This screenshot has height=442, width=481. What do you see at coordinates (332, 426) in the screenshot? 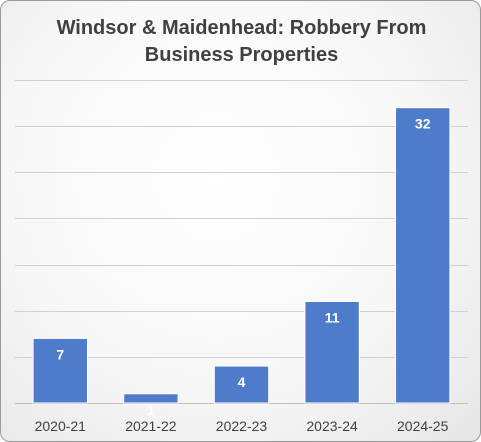
I see `category-label-2023-24: 2023-24` at bounding box center [332, 426].